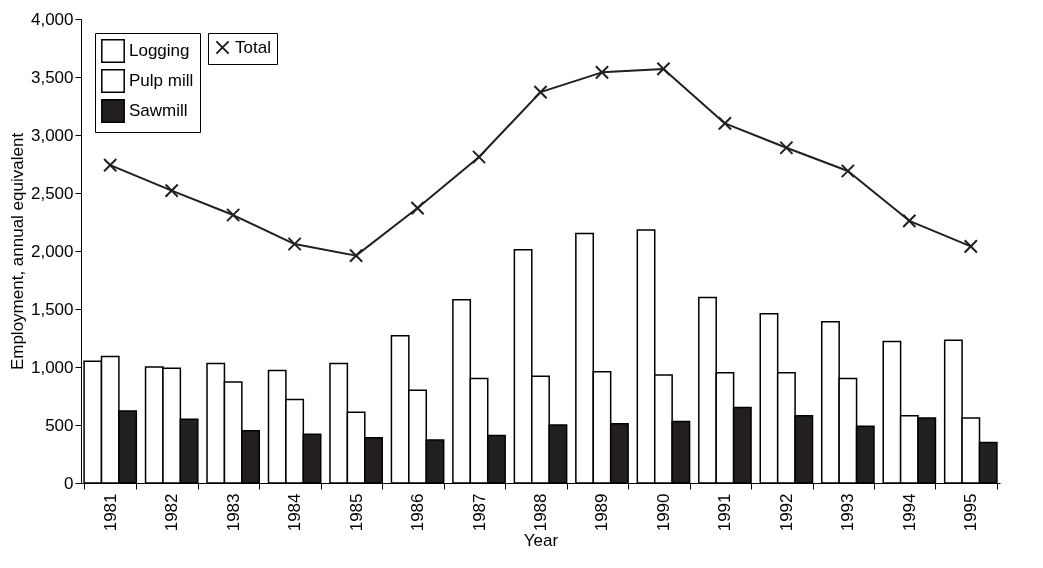 The height and width of the screenshot is (568, 1043). I want to click on legend-label: Total, so click(253, 47).